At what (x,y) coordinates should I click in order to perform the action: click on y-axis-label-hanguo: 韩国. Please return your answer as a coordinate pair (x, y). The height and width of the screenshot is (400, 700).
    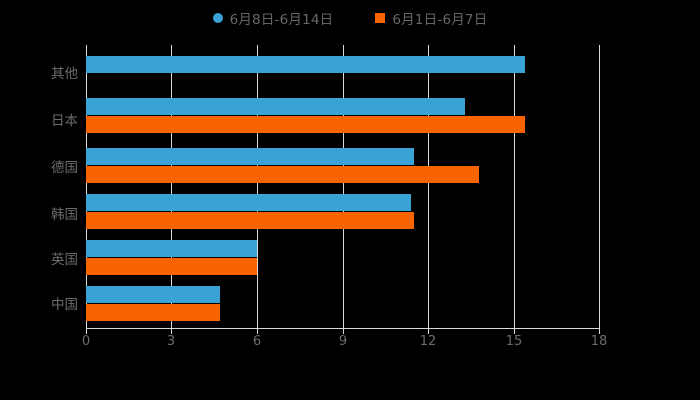
    Looking at the image, I should click on (64, 215).